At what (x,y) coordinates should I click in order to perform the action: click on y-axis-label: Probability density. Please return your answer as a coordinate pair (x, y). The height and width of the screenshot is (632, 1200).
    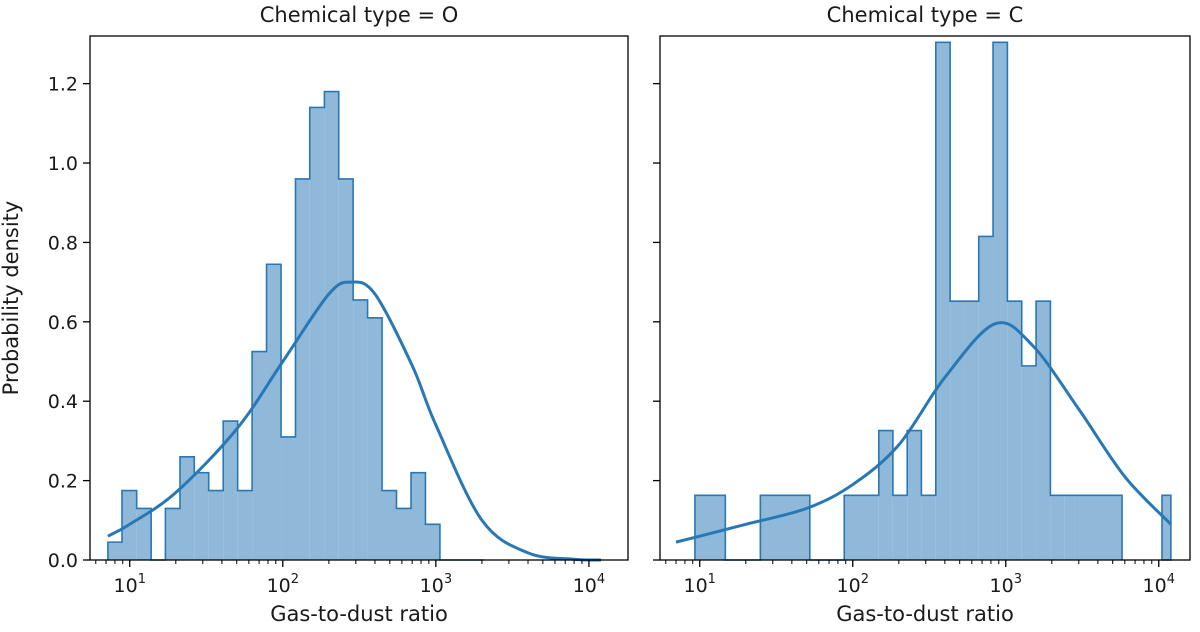
    Looking at the image, I should click on (11, 298).